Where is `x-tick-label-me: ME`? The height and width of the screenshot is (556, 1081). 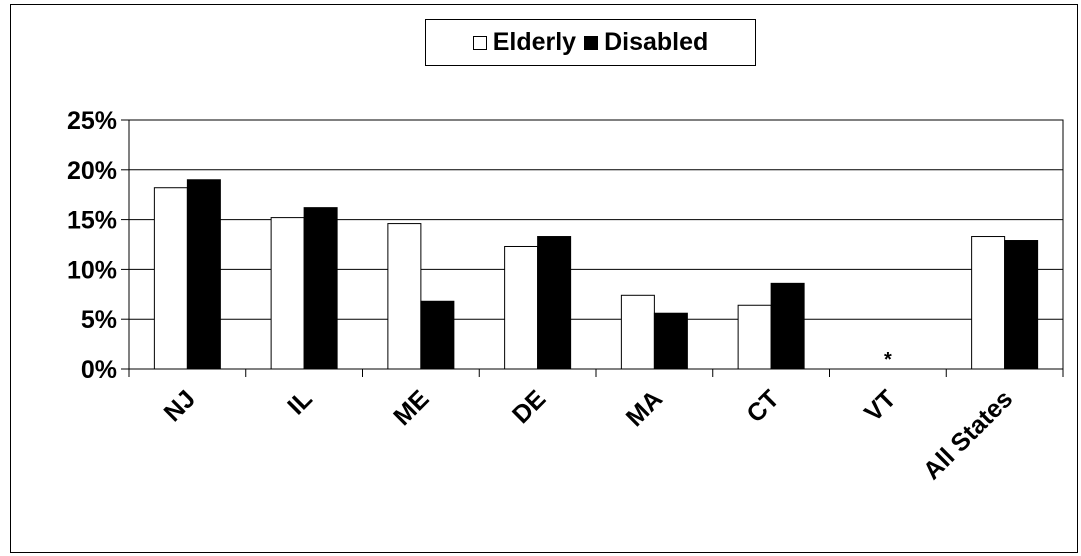 x-tick-label-me: ME is located at coordinates (411, 408).